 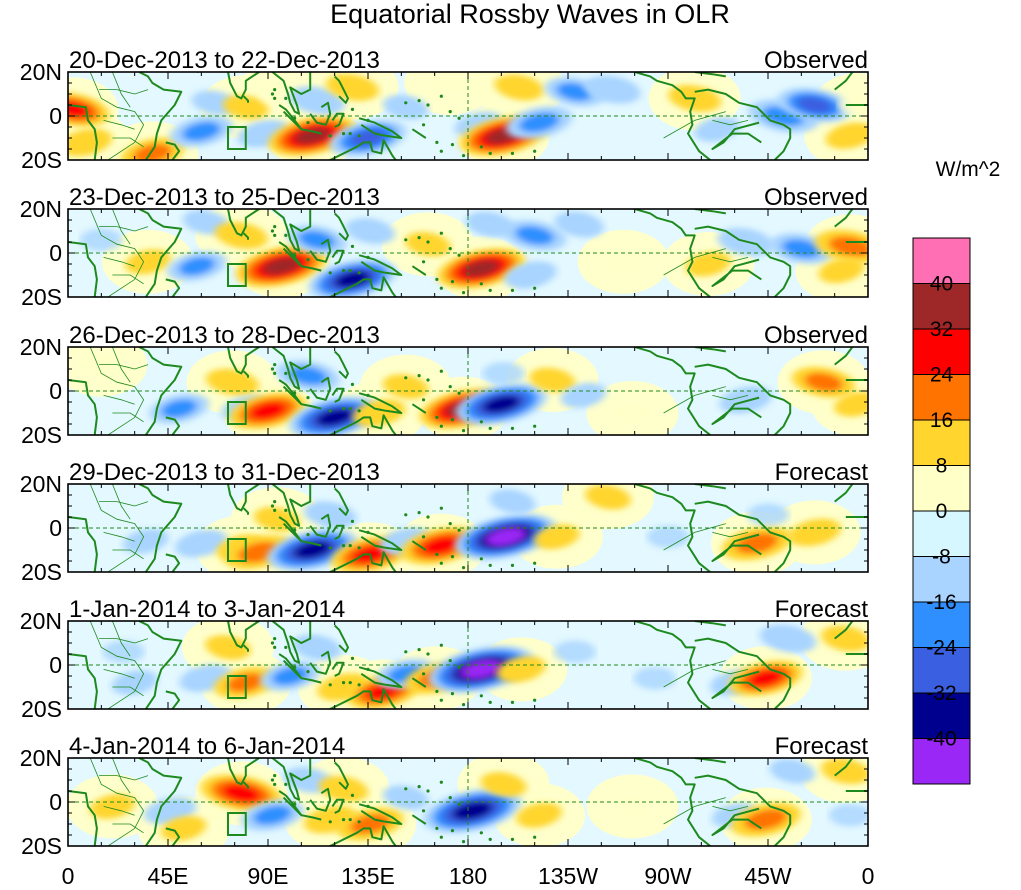 What do you see at coordinates (941, 420) in the screenshot?
I see `colorbar-tick-label: 16` at bounding box center [941, 420].